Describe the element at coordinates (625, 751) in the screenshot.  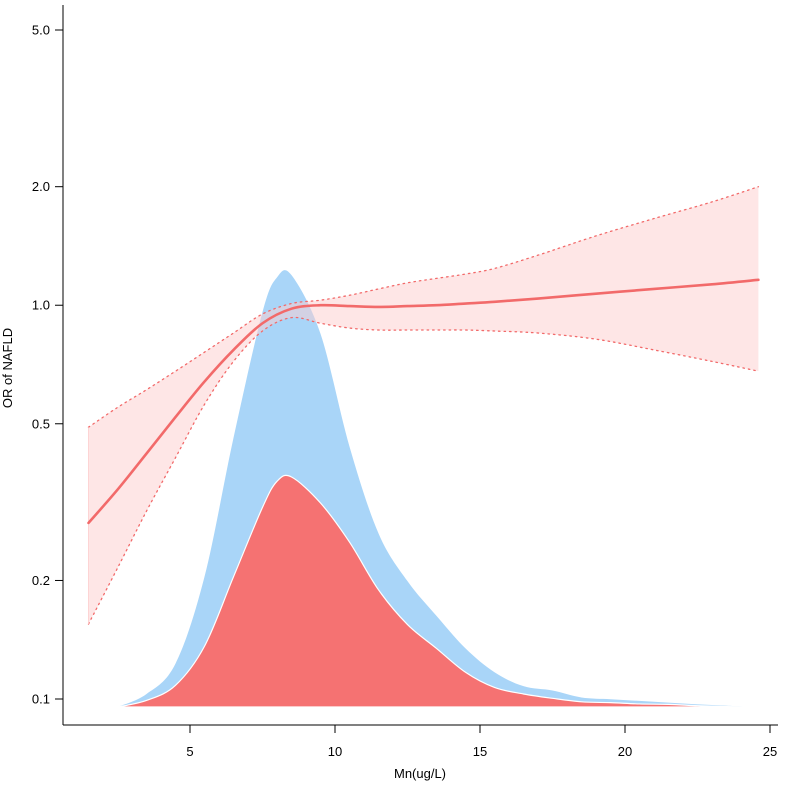
I see `x-tick-label: 20` at that location.